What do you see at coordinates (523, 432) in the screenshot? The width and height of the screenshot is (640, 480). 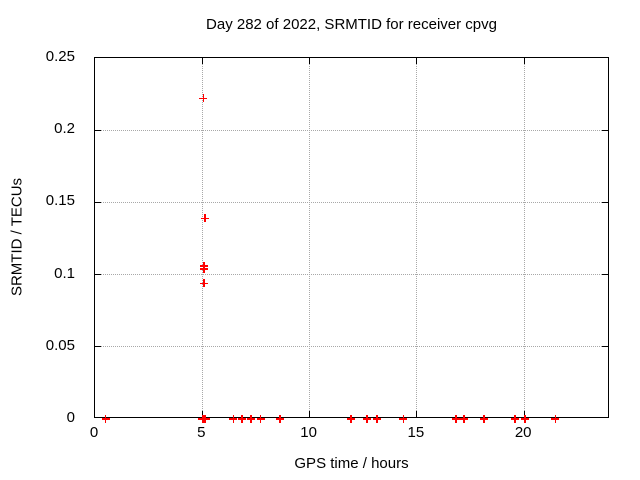 I see `x-tick-label: 20` at bounding box center [523, 432].